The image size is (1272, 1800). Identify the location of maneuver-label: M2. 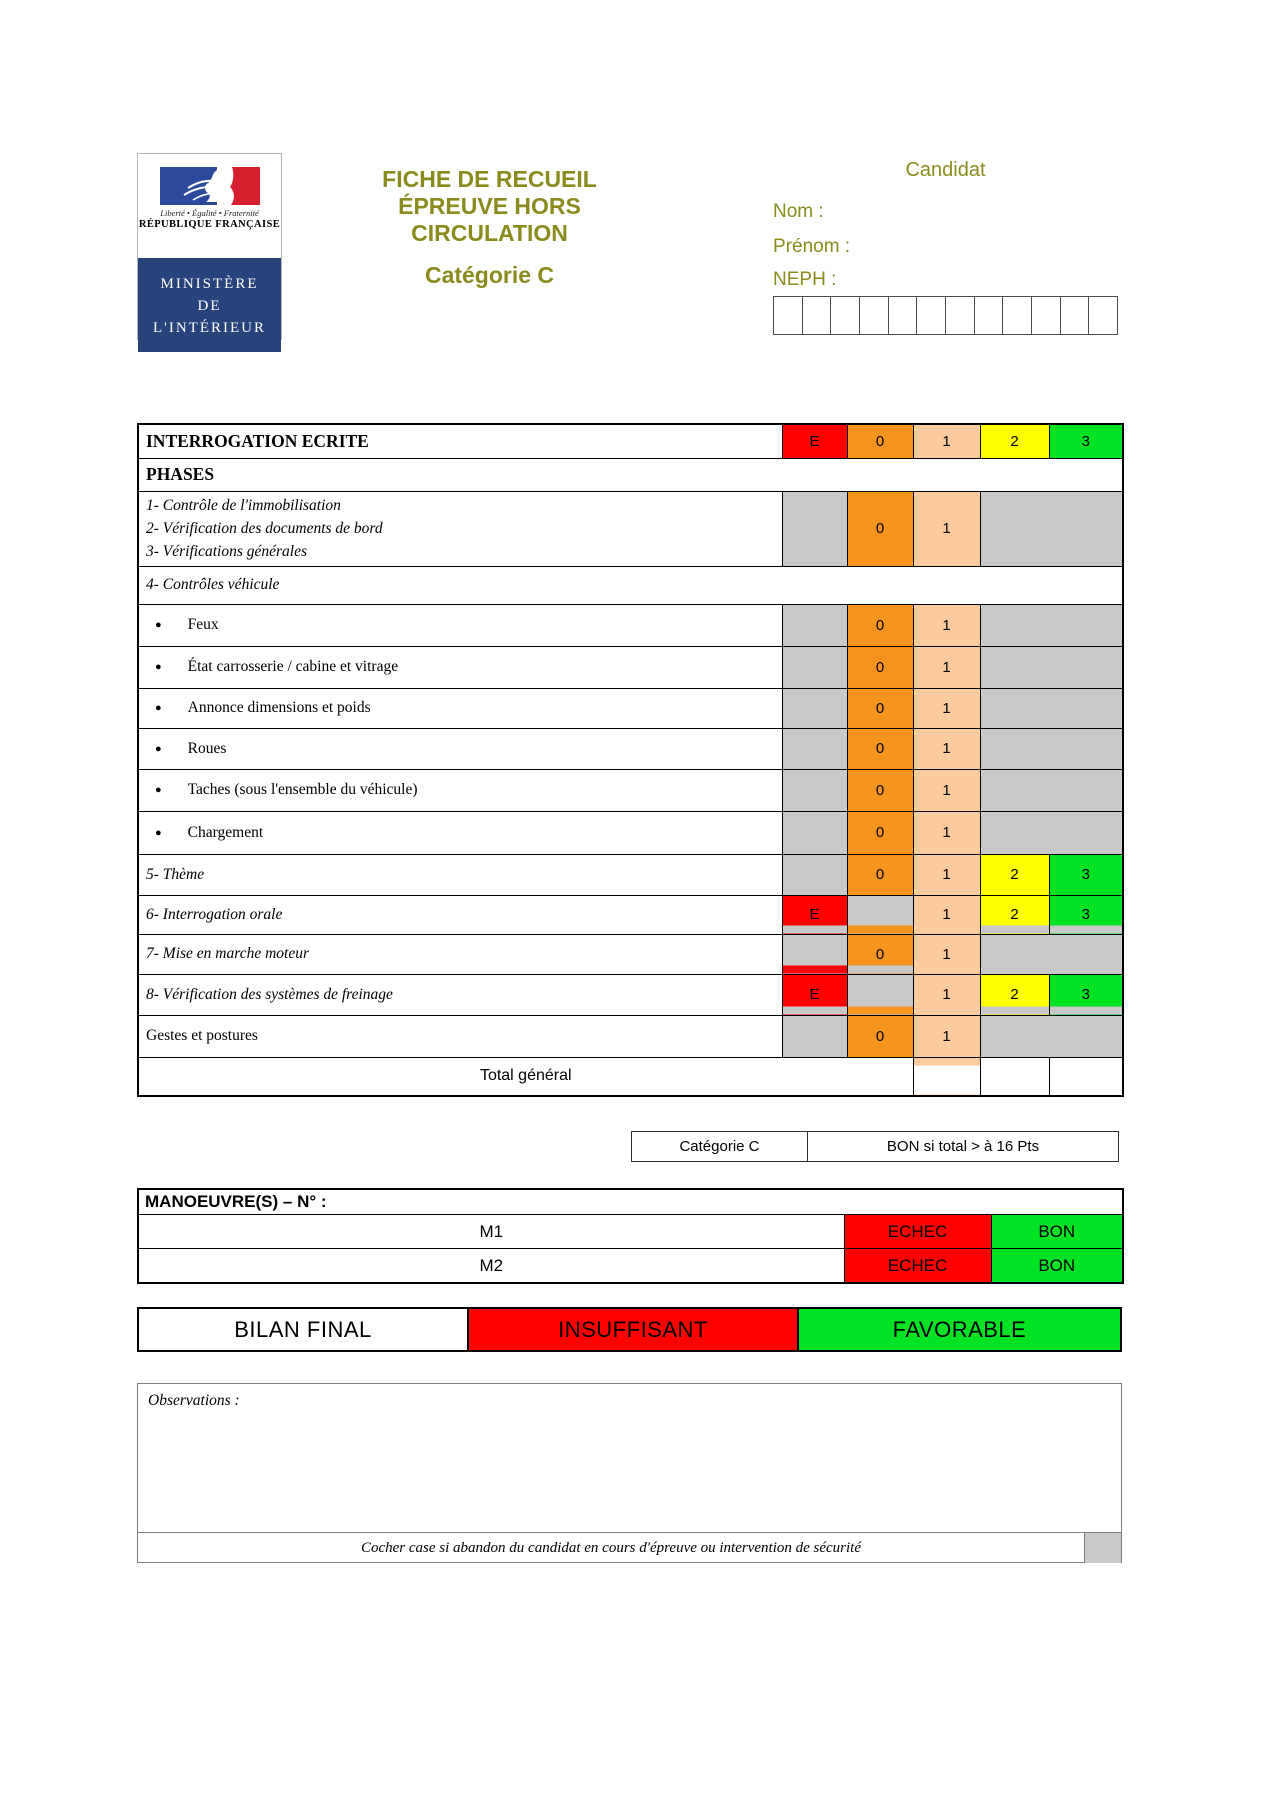
(491, 1266).